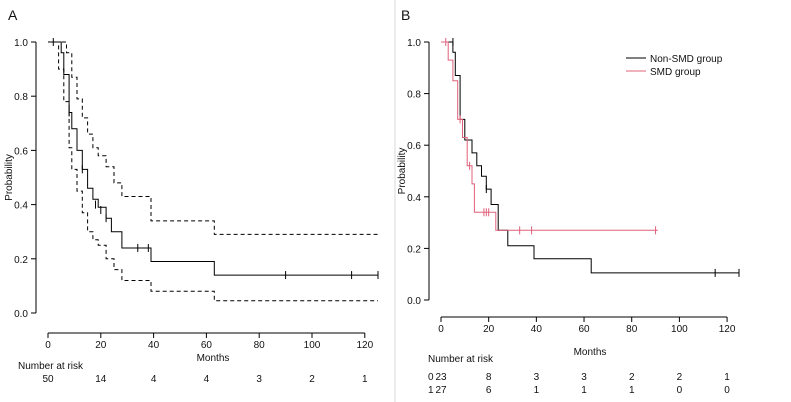  What do you see at coordinates (431, 377) in the screenshot?
I see `risk-row-label: 0` at bounding box center [431, 377].